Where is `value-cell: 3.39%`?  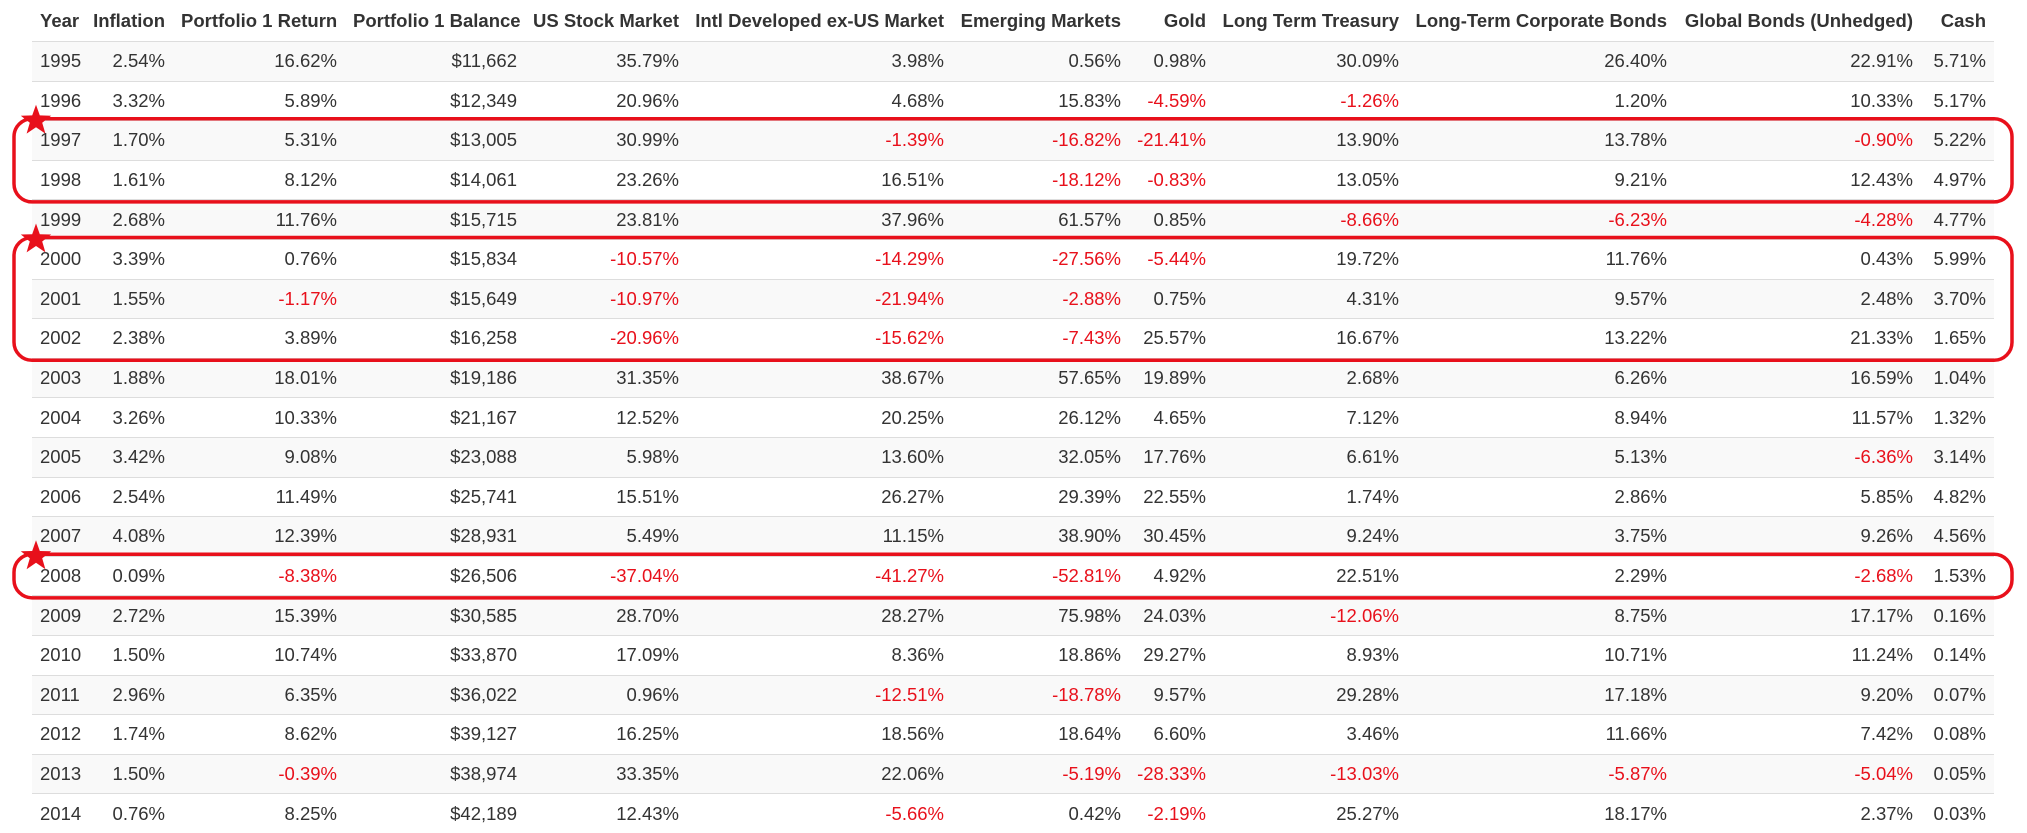
value-cell: 3.39% is located at coordinates (129, 259).